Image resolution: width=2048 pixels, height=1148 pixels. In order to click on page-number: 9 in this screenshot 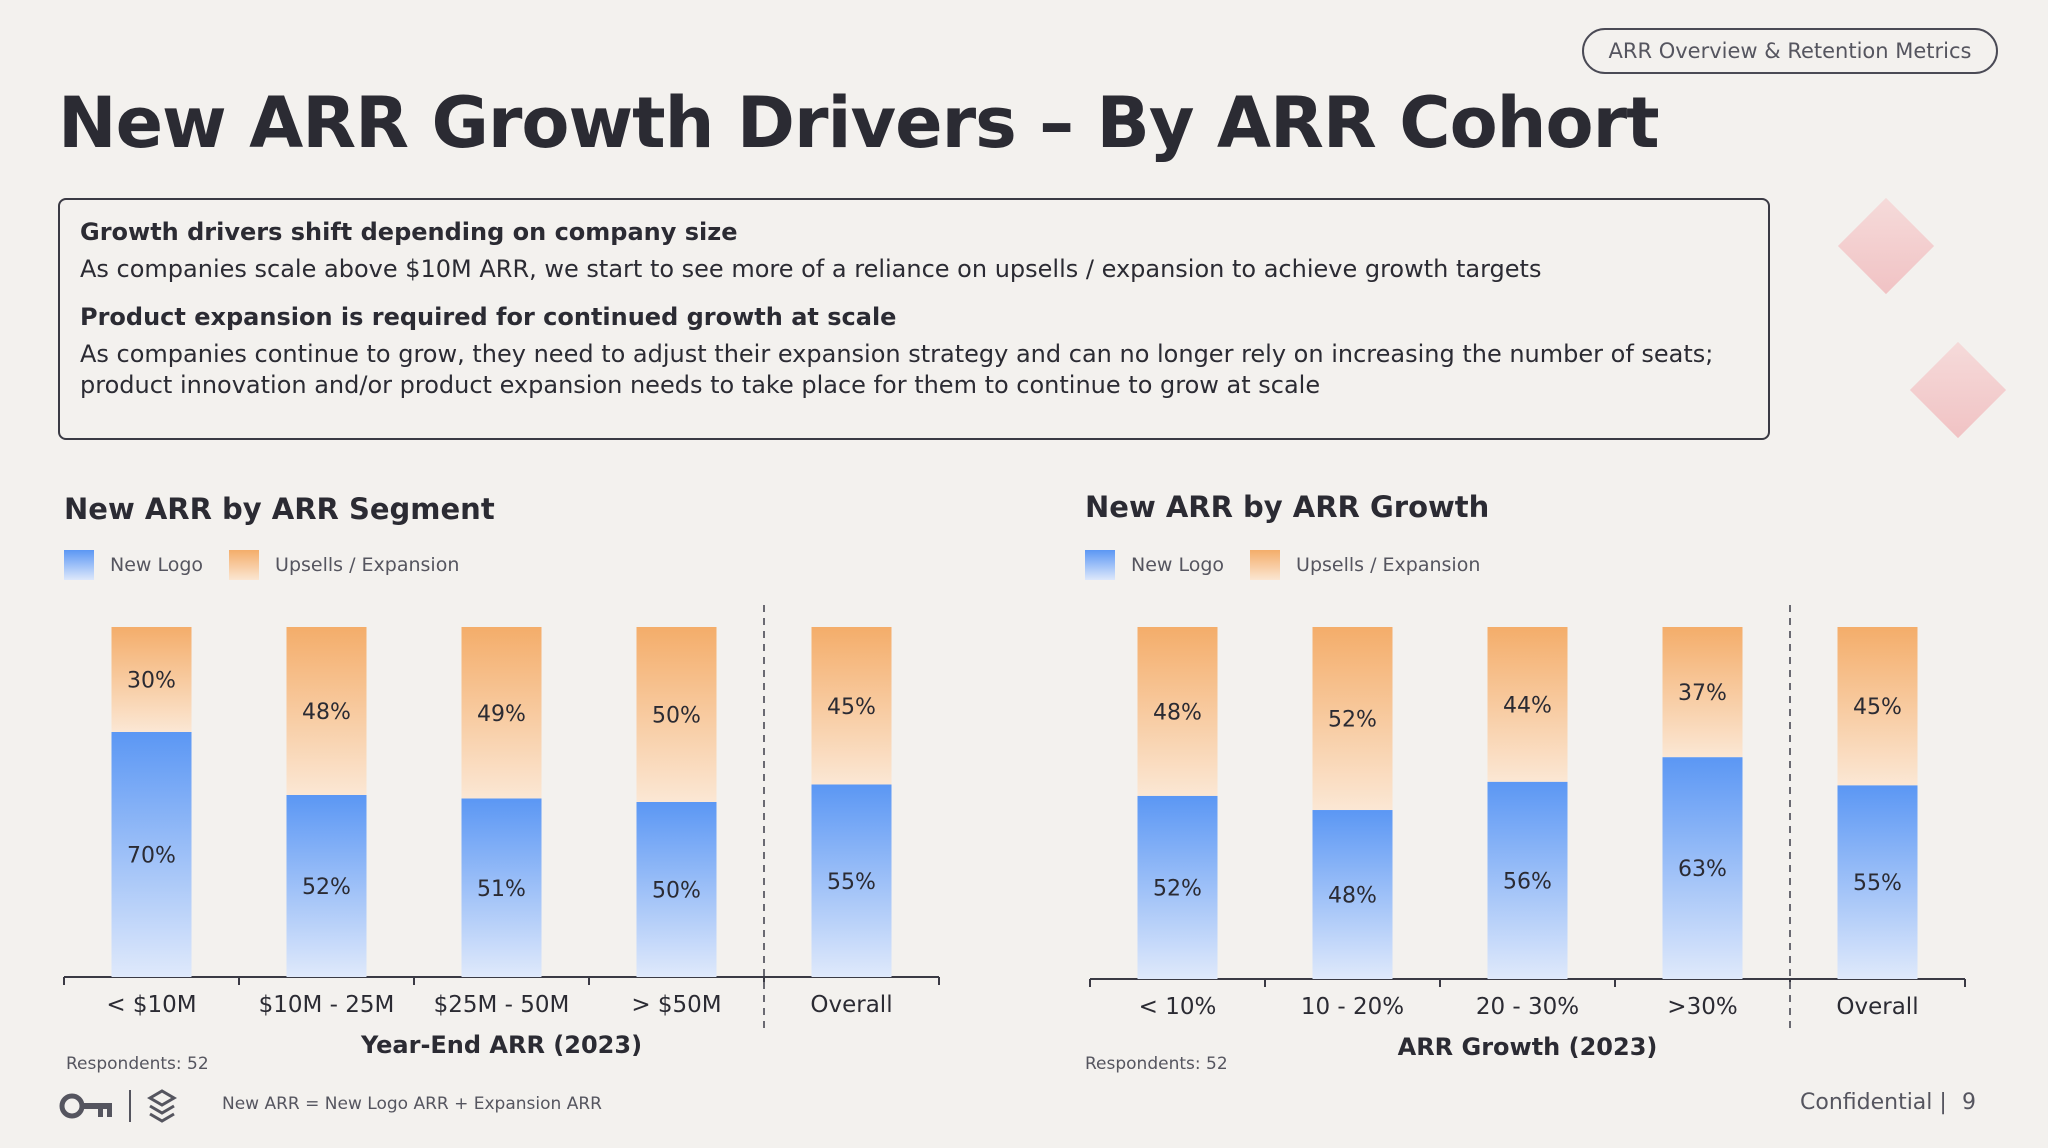, I will do `click(1969, 1102)`.